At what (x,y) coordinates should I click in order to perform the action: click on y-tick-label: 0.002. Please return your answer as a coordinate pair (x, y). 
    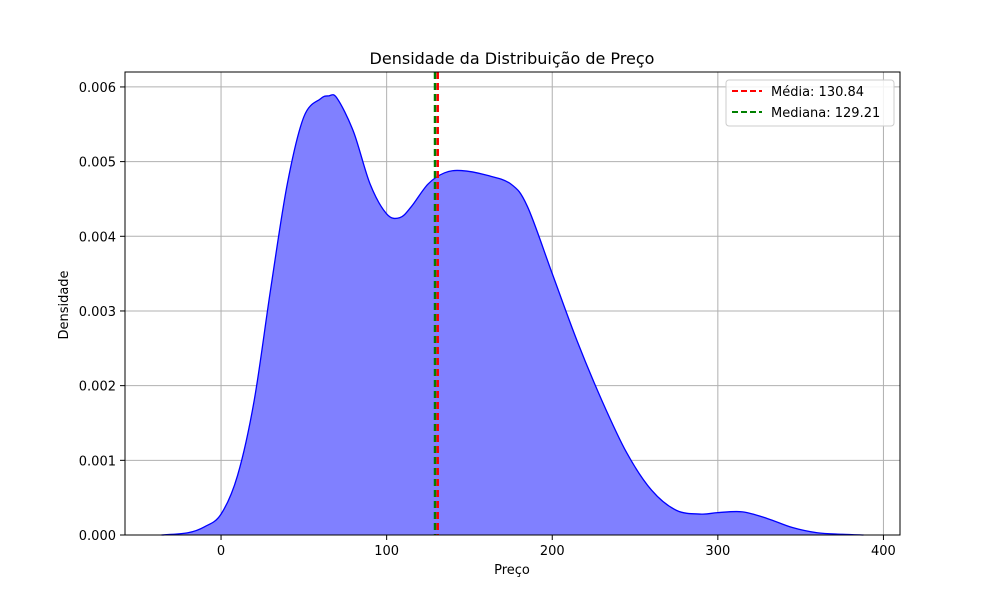
    Looking at the image, I should click on (97, 387).